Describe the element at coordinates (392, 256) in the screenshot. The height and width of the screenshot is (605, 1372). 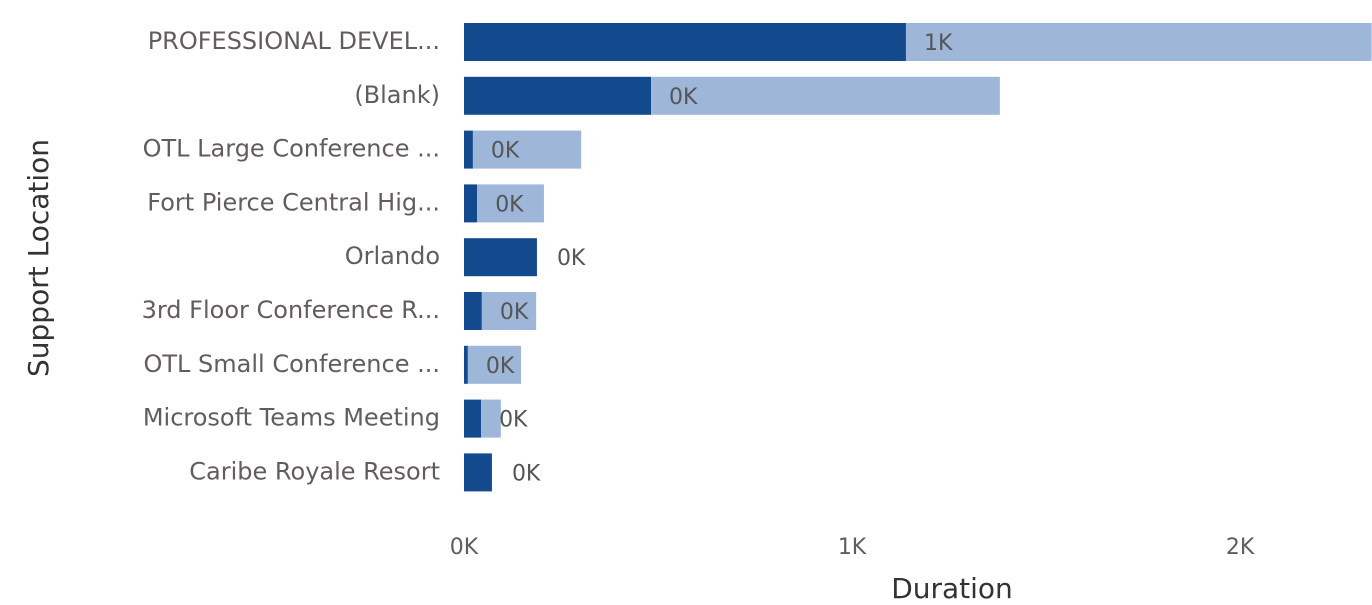
I see `y-tick-label: Orlando` at that location.